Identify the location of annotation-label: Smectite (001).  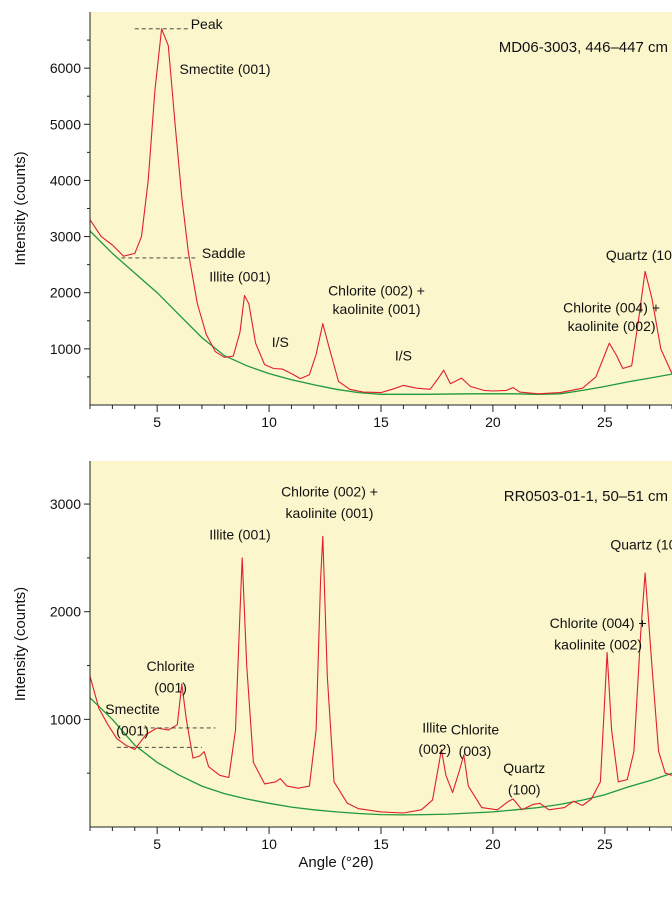
(225, 69).